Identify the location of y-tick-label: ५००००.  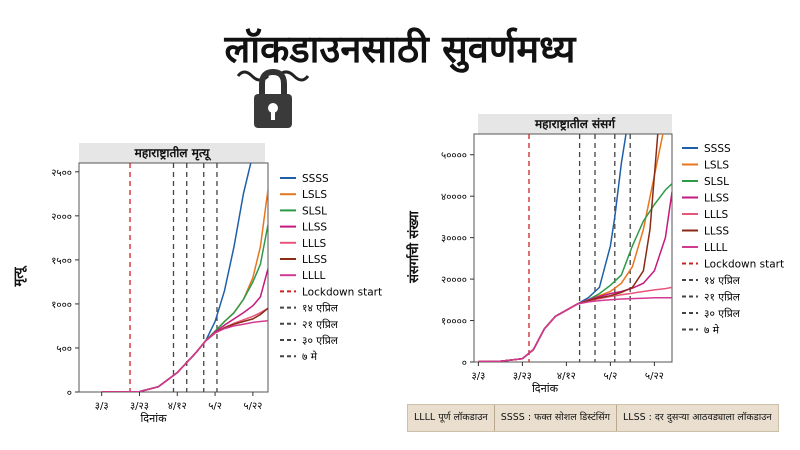
(454, 156).